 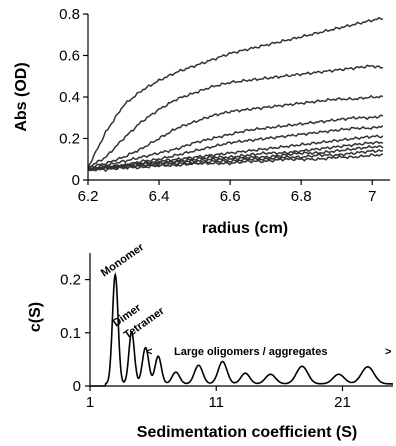 I want to click on top-y-tick-label: 0.6, so click(x=69, y=56).